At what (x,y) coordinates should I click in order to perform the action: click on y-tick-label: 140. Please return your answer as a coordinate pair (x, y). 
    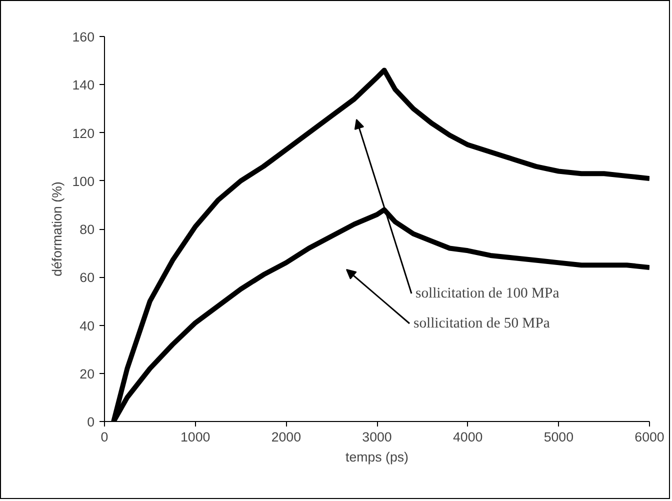
    Looking at the image, I should click on (83, 85).